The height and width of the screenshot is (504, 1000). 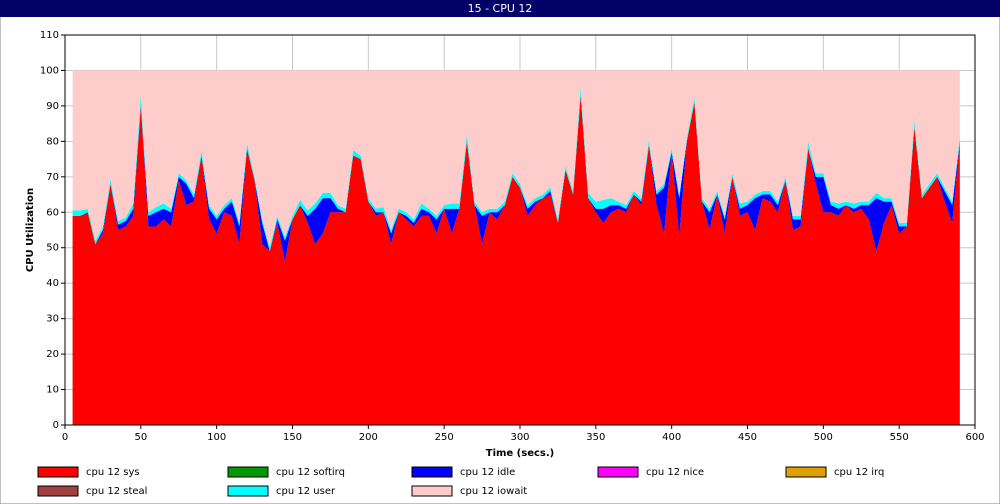 What do you see at coordinates (30, 230) in the screenshot?
I see `y-axis-label: CPU Utilization` at bounding box center [30, 230].